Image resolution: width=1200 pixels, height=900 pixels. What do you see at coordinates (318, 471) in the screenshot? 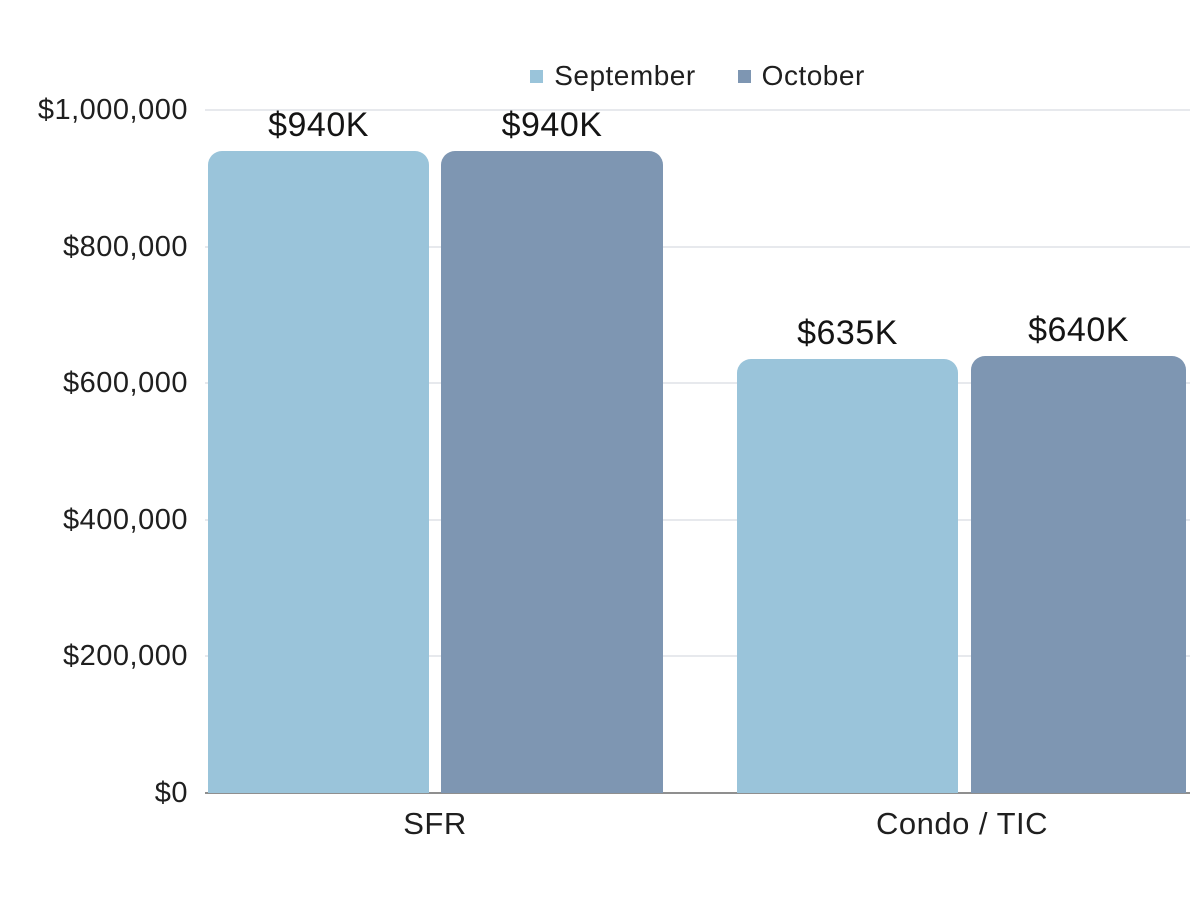
I see `bar-september-sfr` at bounding box center [318, 471].